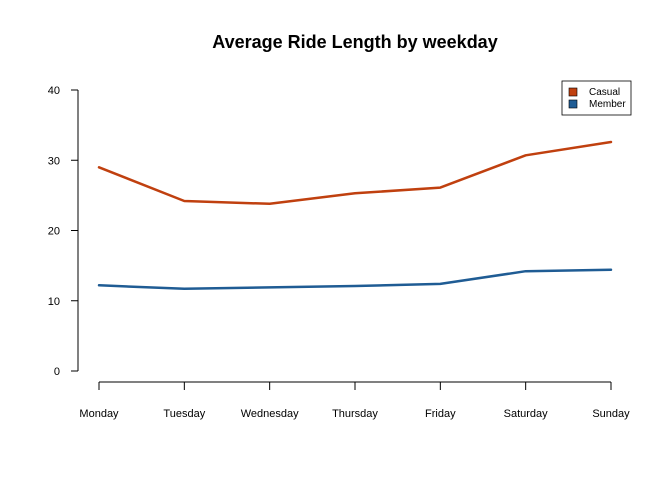 The width and height of the screenshot is (672, 485). Describe the element at coordinates (99, 414) in the screenshot. I see `x-tick-label: Monday` at that location.